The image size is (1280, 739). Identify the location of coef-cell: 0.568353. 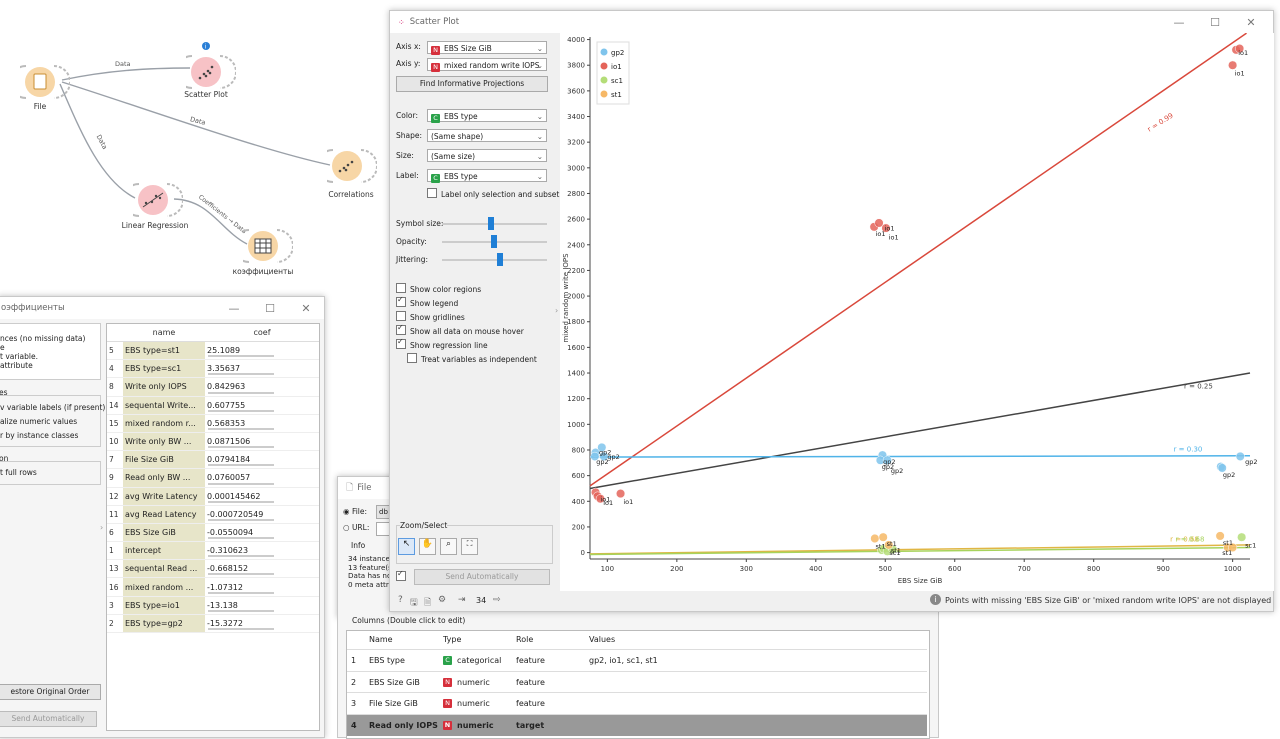
(262, 423).